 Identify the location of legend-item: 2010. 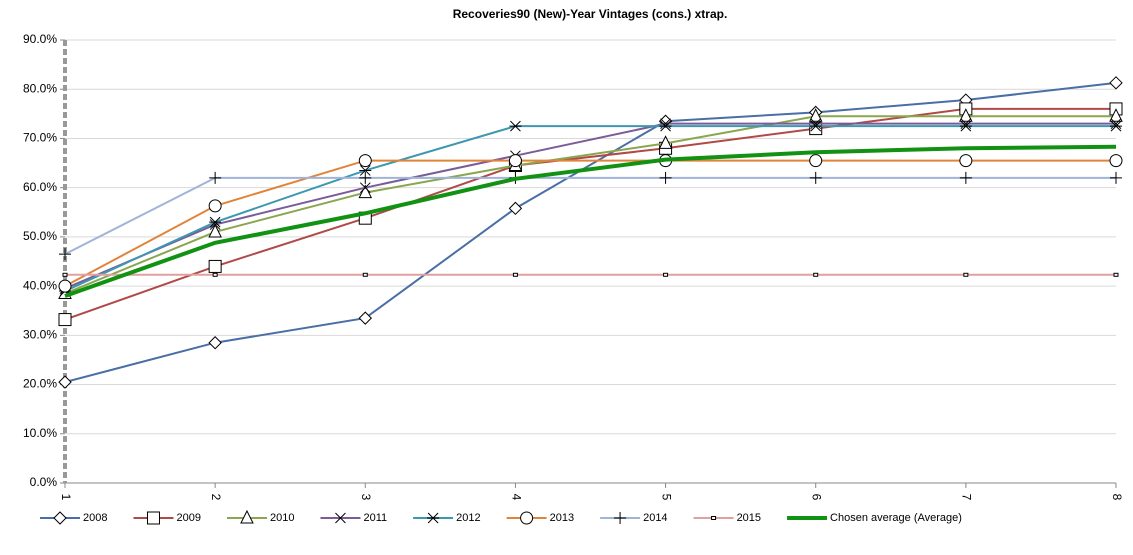
(260, 516).